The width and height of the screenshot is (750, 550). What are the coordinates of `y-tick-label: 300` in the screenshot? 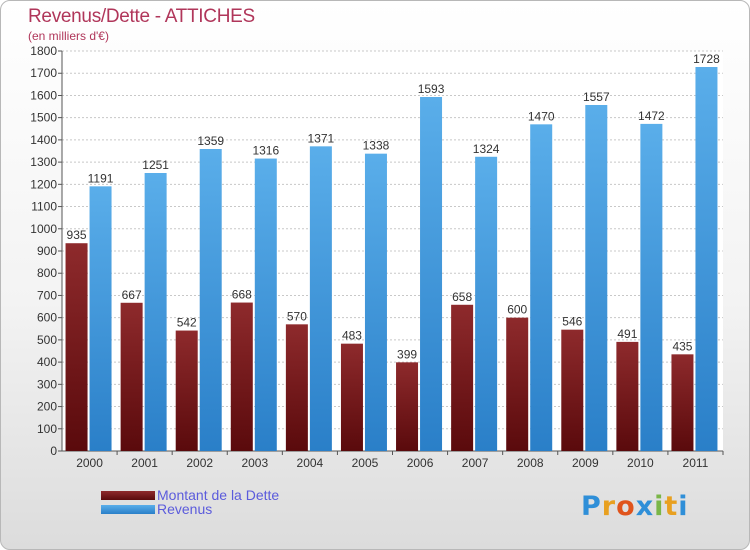 It's located at (47, 384).